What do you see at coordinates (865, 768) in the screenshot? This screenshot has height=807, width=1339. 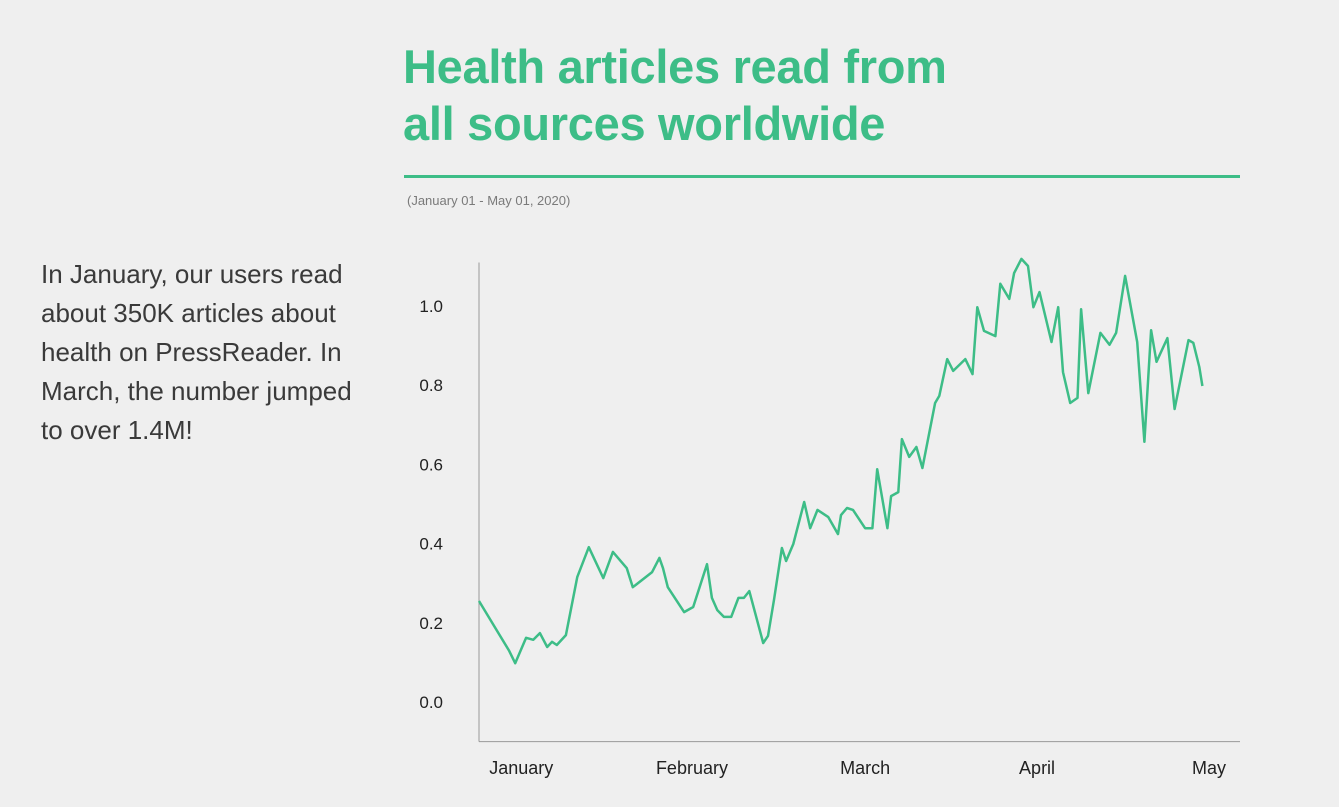 I see `x-tick-label: March` at bounding box center [865, 768].